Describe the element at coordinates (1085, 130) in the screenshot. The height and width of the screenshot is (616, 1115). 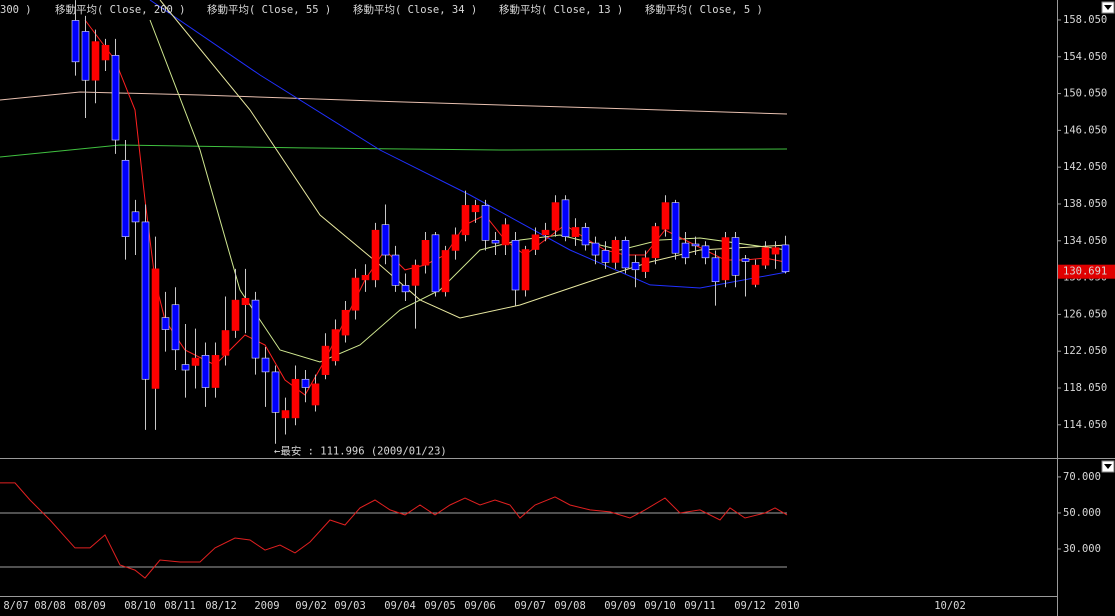
I see `y-tick-label: 146.050` at that location.